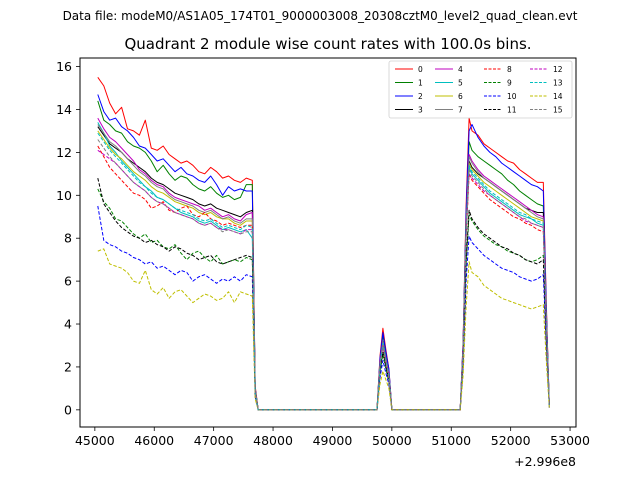 The width and height of the screenshot is (640, 480). What do you see at coordinates (558, 82) in the screenshot?
I see `legend-label-13: 13` at bounding box center [558, 82].